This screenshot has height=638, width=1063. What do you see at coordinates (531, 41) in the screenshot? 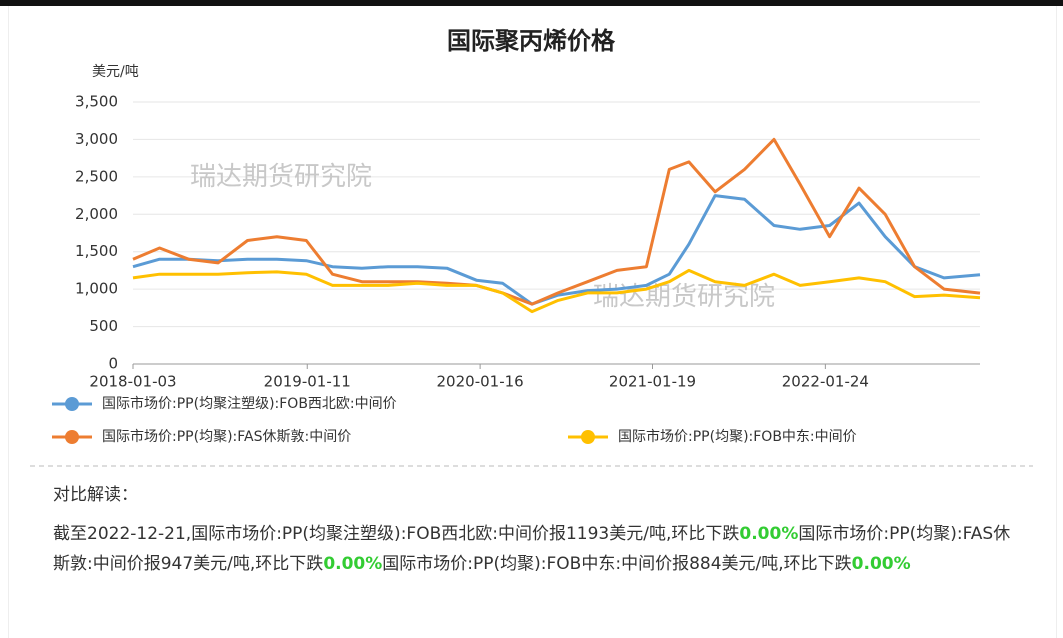
I see `chart-title: 国际聚丙烯价格` at bounding box center [531, 41].